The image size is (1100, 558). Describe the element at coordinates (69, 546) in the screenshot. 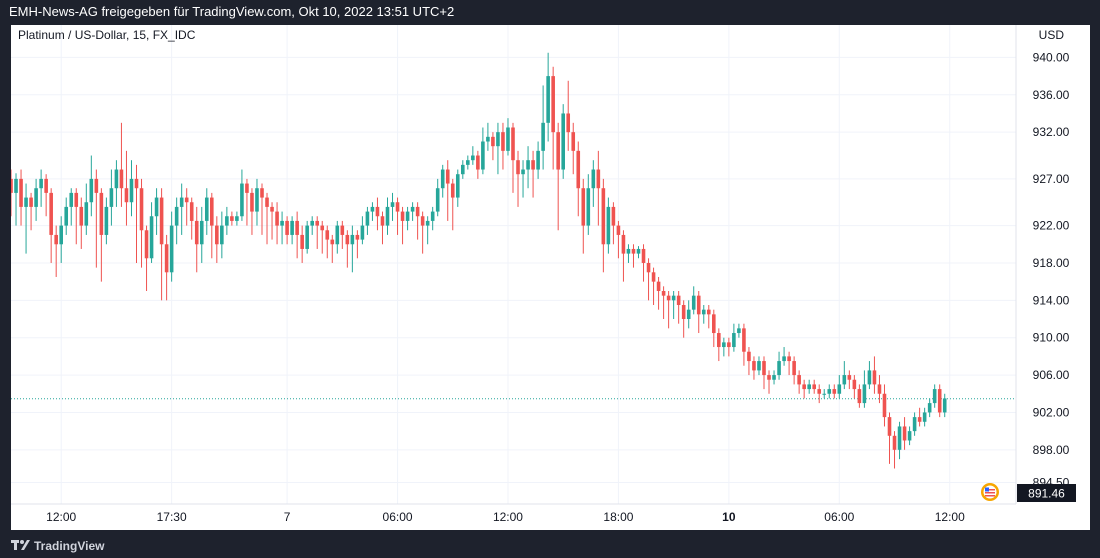

I see `tradingview-brand: TradingView` at that location.